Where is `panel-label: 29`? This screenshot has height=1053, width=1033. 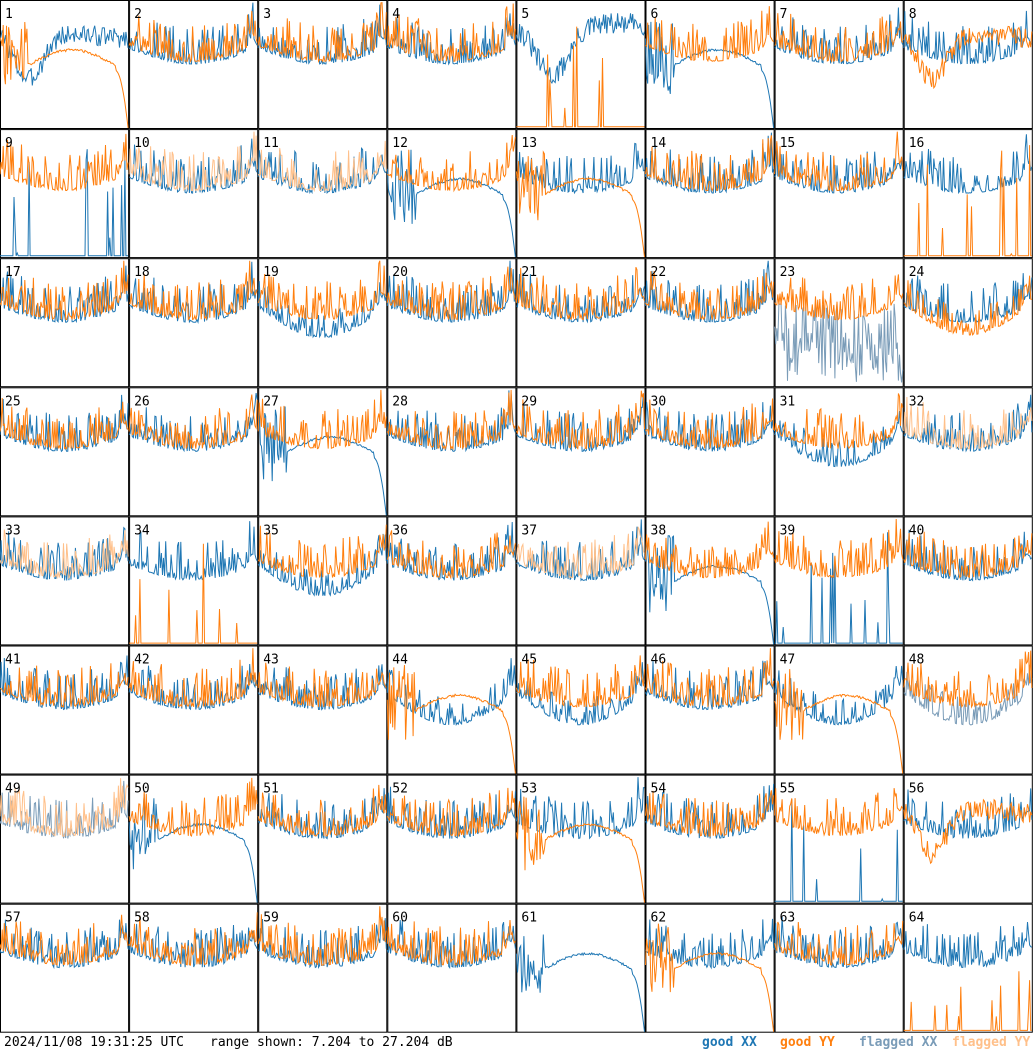
panel-label: 29 is located at coordinates (529, 401).